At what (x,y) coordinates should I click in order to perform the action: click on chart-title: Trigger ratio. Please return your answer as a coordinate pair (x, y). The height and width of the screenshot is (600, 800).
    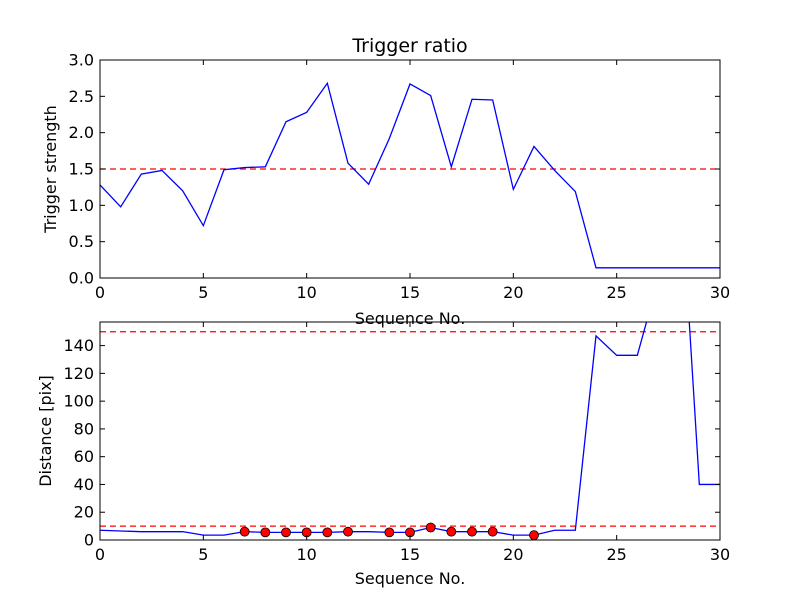
    Looking at the image, I should click on (409, 46).